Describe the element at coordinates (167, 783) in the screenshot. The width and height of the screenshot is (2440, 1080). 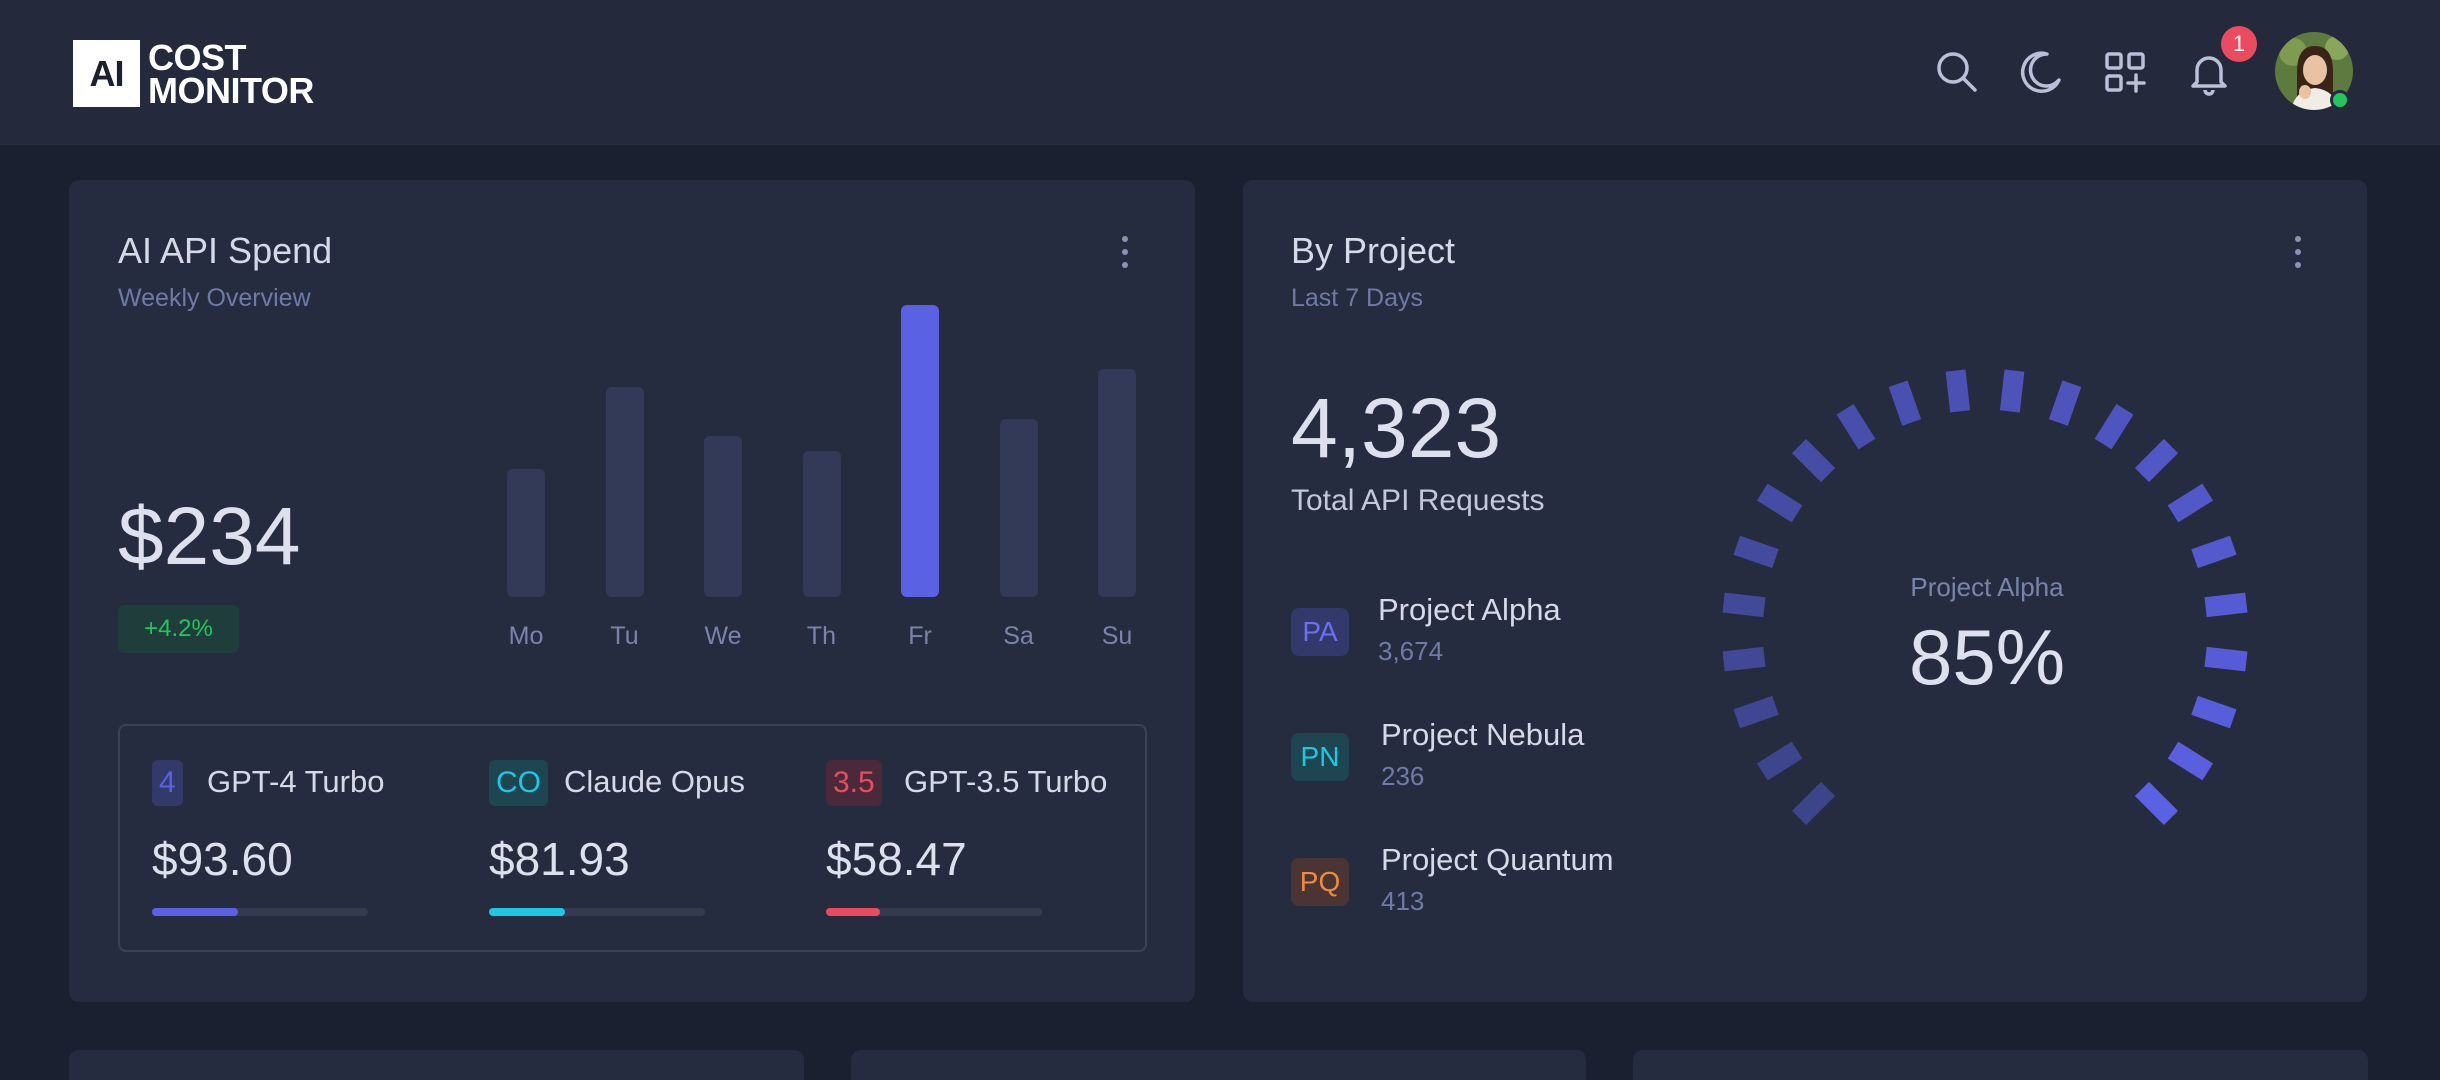
I see `model-tag: 4` at that location.